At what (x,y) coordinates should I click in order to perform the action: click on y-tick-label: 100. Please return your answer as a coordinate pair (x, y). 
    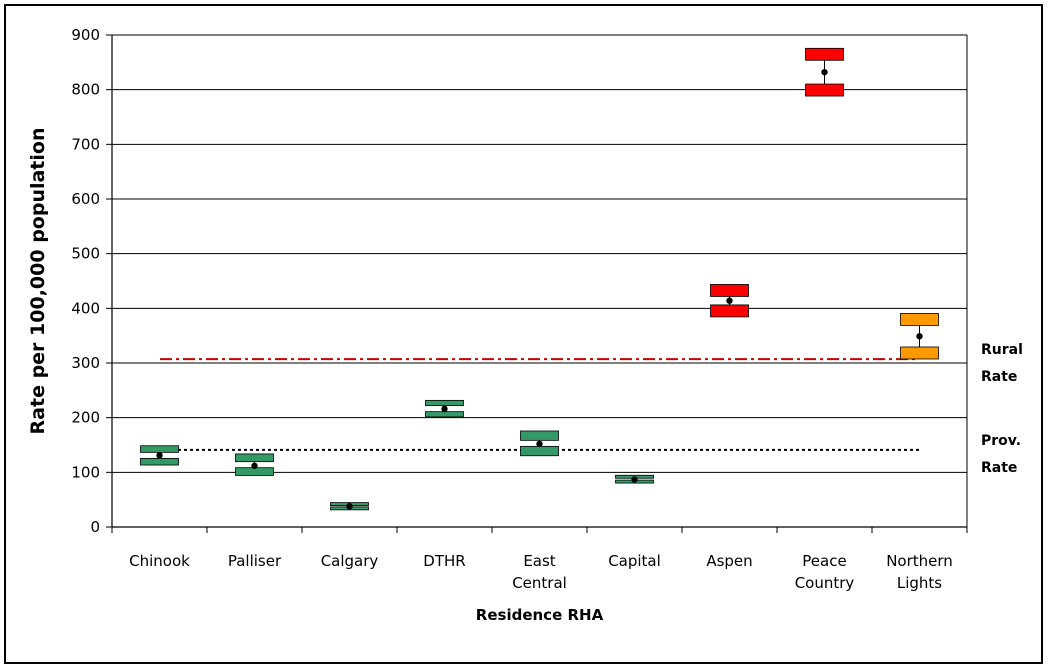
    Looking at the image, I should click on (85, 472).